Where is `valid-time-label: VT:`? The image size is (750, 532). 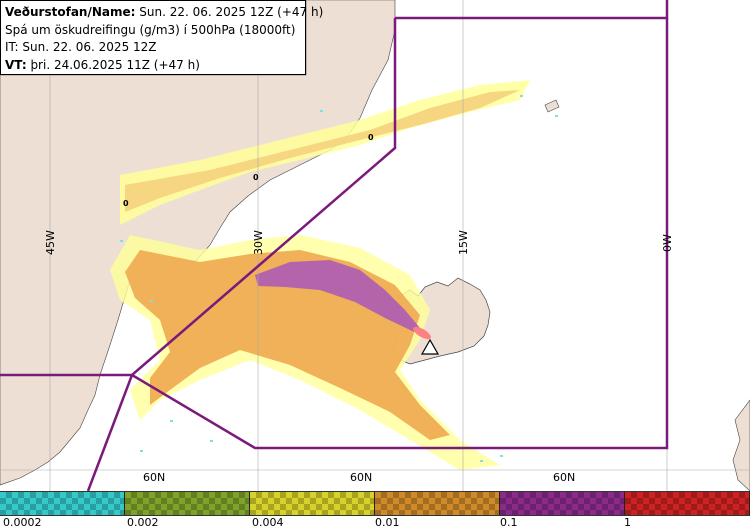 valid-time-label: VT: is located at coordinates (16, 64).